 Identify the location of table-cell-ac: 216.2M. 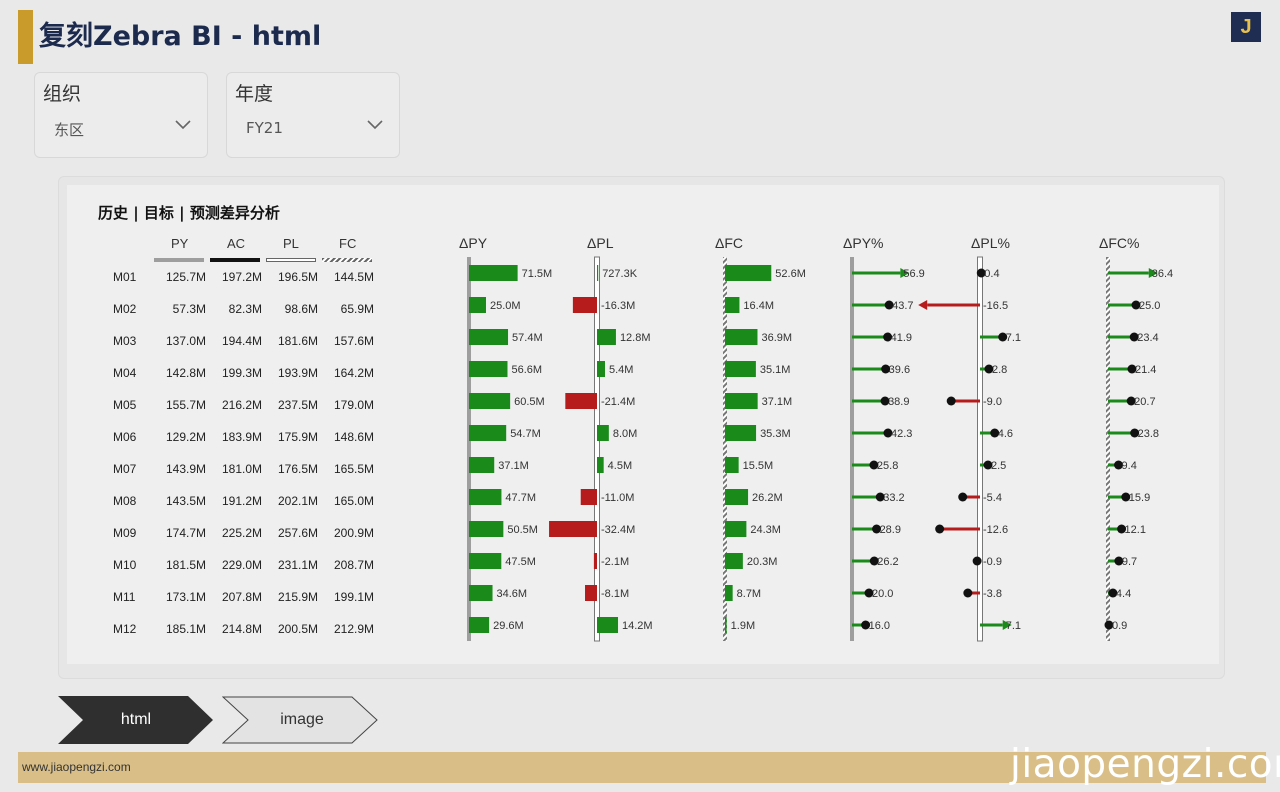
(241, 405).